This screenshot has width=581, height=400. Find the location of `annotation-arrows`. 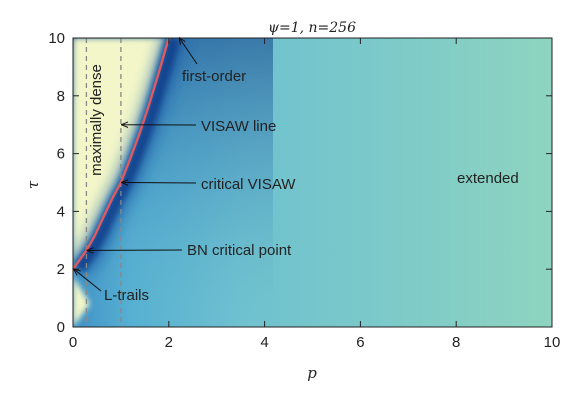

annotation-arrows is located at coordinates (136, 165).